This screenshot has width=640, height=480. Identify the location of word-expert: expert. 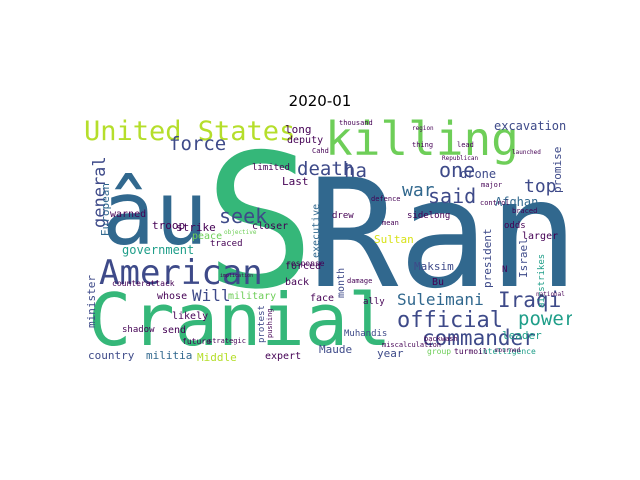
(283, 356).